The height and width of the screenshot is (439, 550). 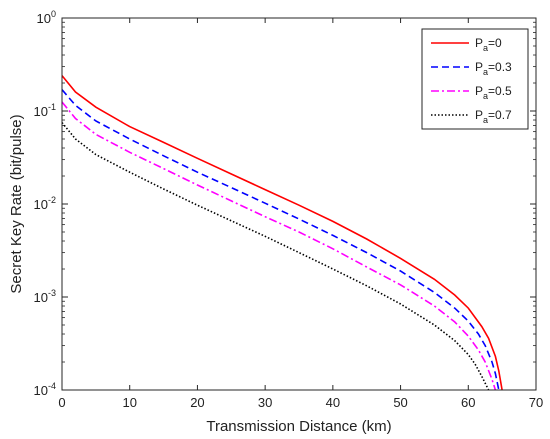 I want to click on x-tick-label-4: 40, so click(x=333, y=402).